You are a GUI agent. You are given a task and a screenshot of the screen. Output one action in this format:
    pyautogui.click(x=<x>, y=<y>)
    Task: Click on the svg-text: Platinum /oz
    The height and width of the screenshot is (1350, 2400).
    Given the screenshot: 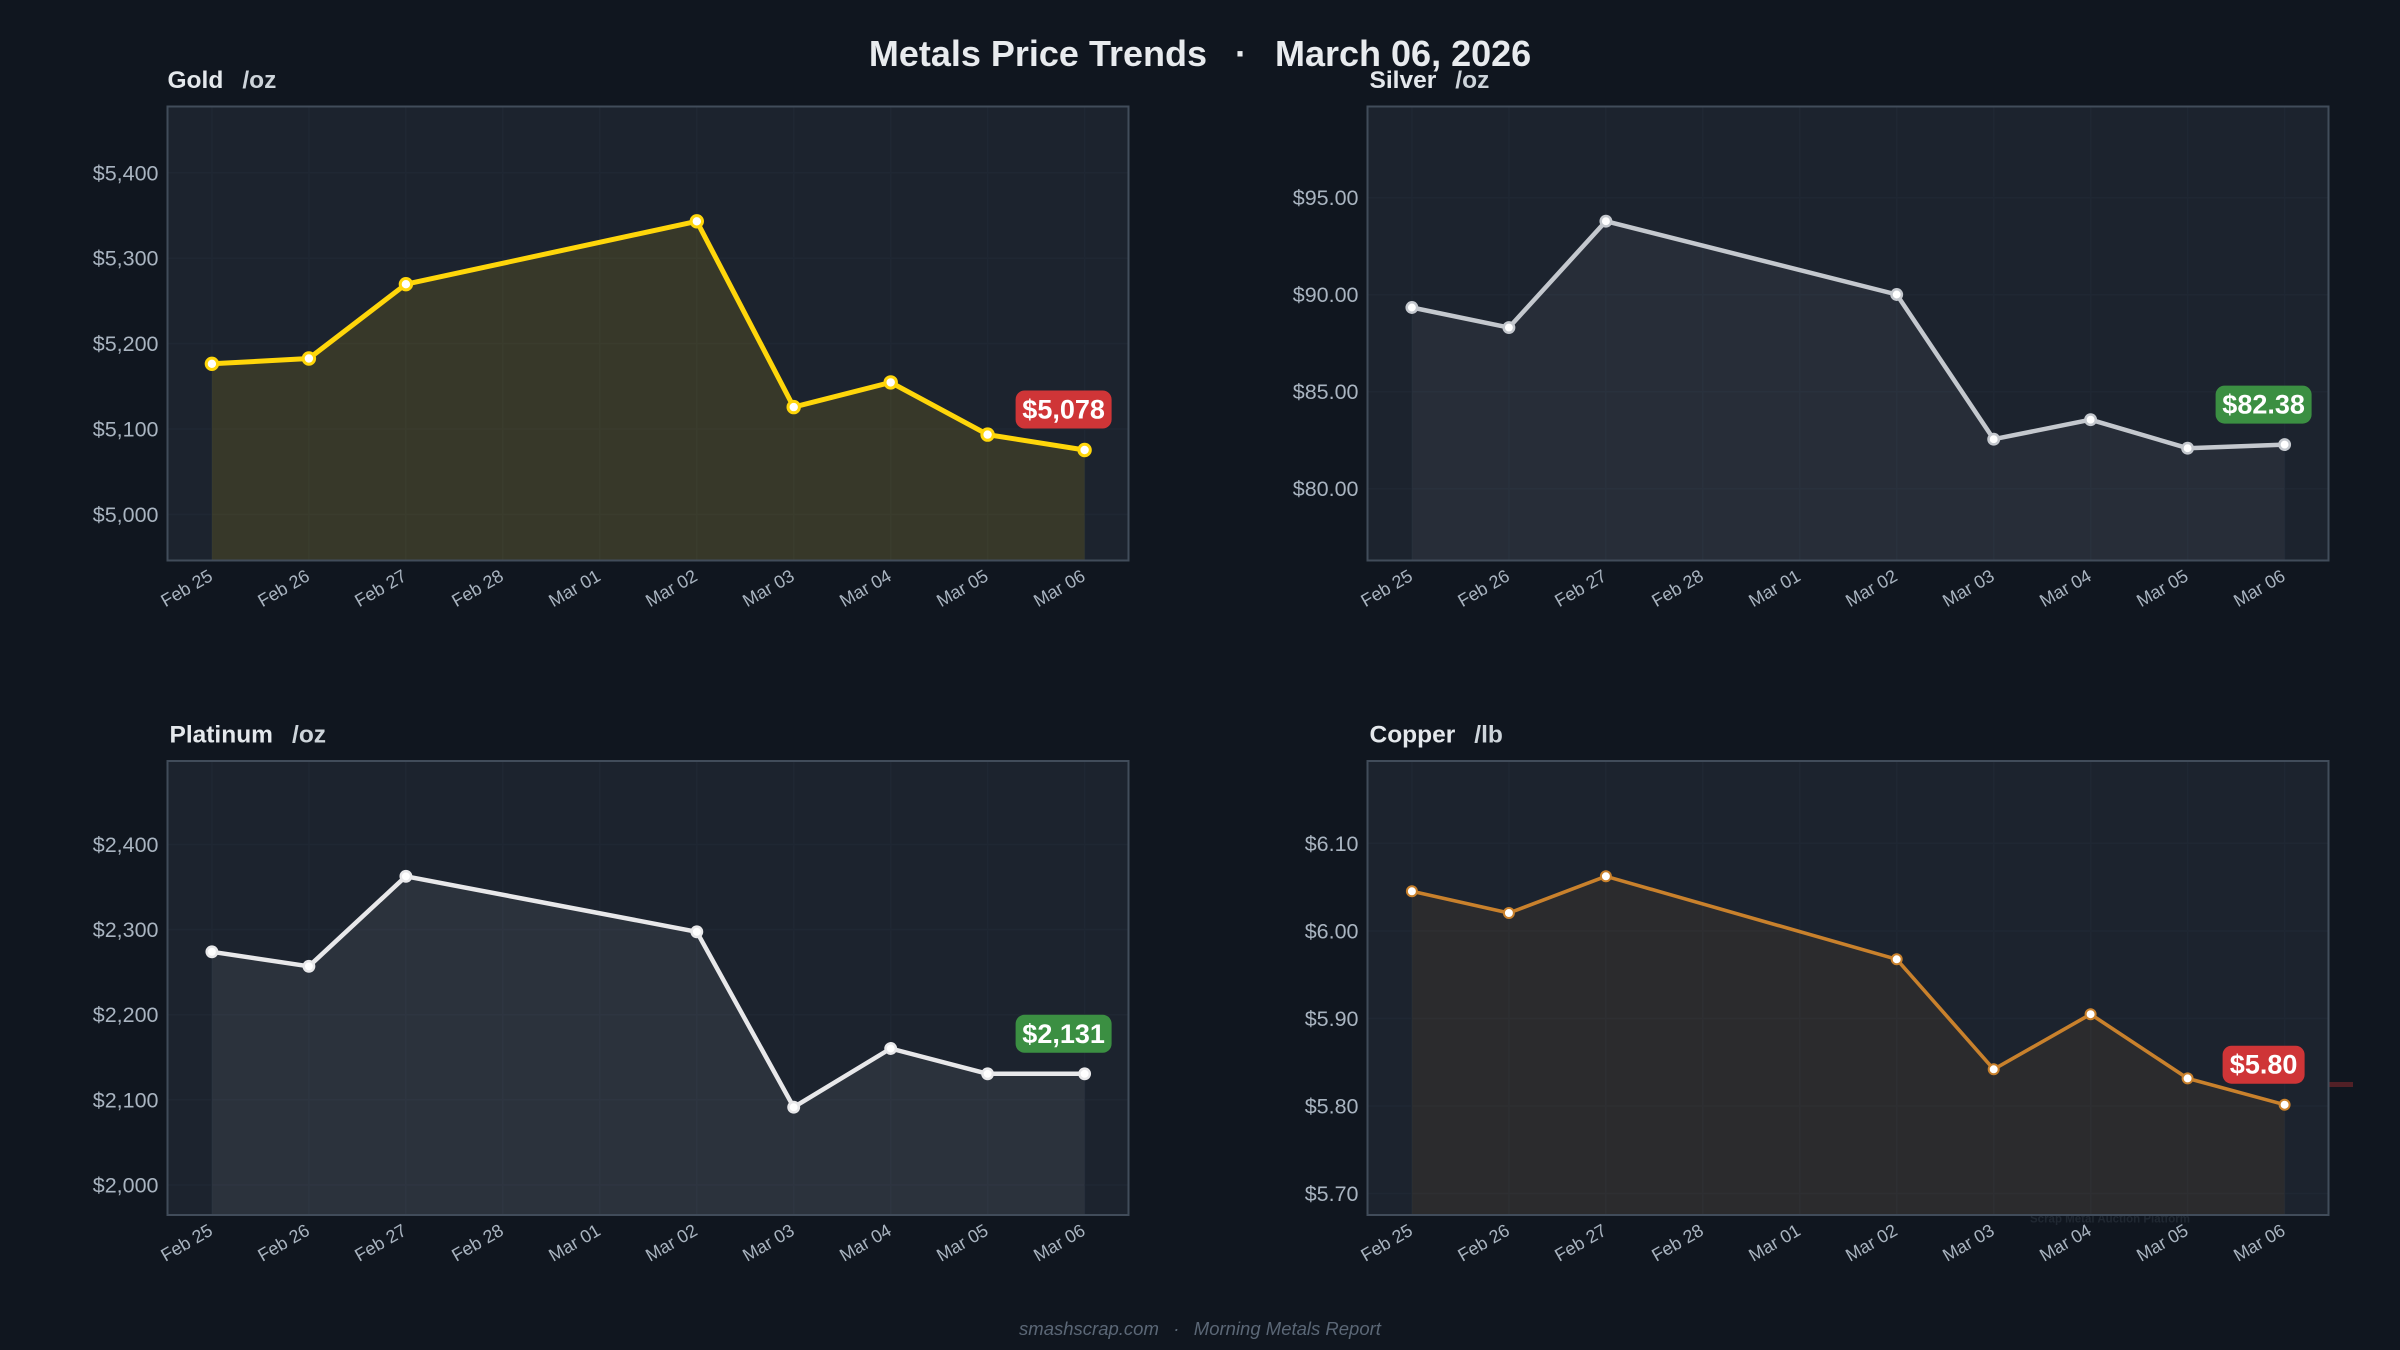 What is the action you would take?
    pyautogui.click(x=248, y=735)
    